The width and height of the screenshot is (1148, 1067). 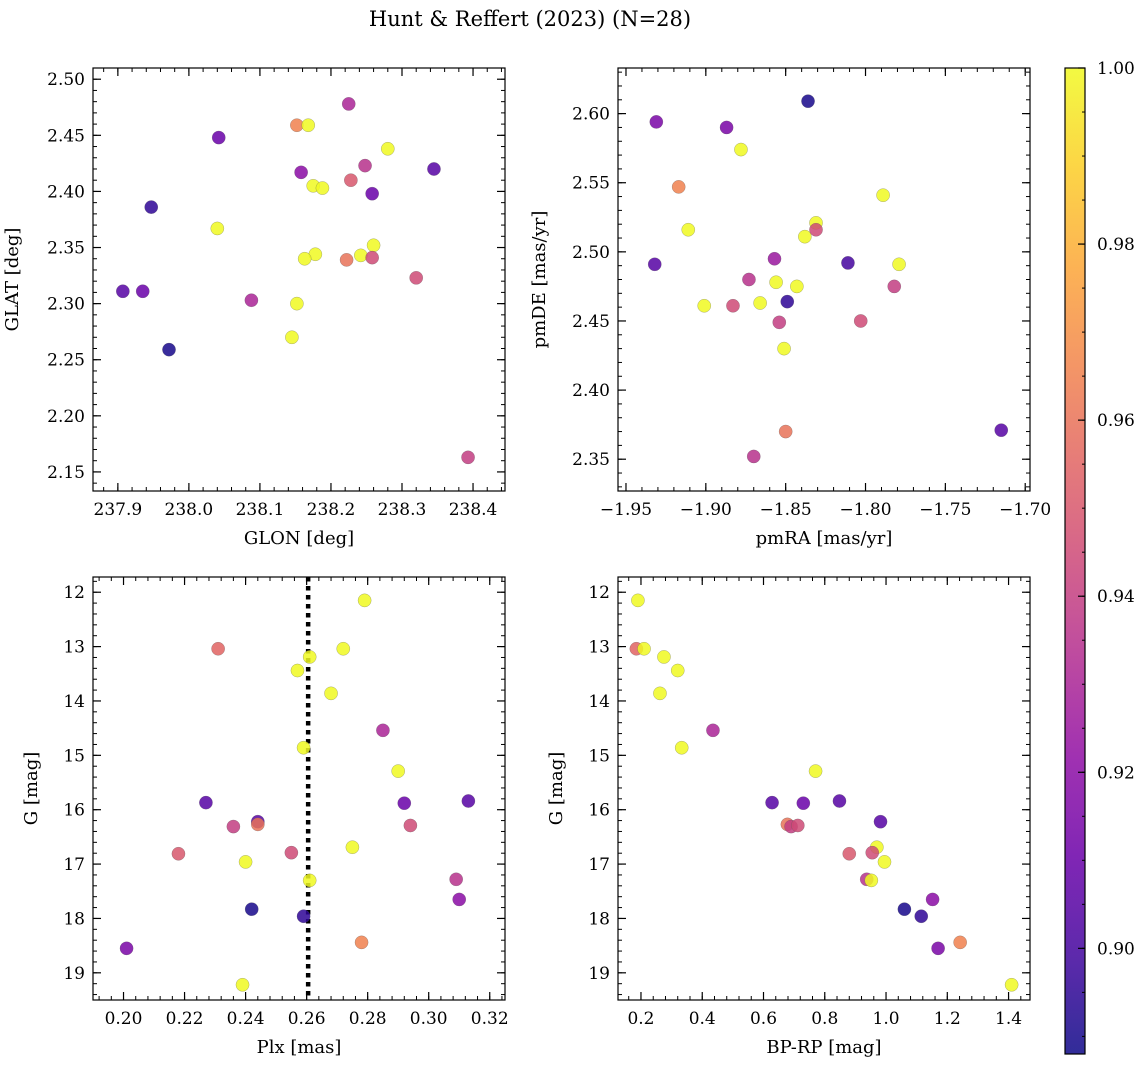 What do you see at coordinates (66, 249) in the screenshot?
I see `y-tick-label: 2.35` at bounding box center [66, 249].